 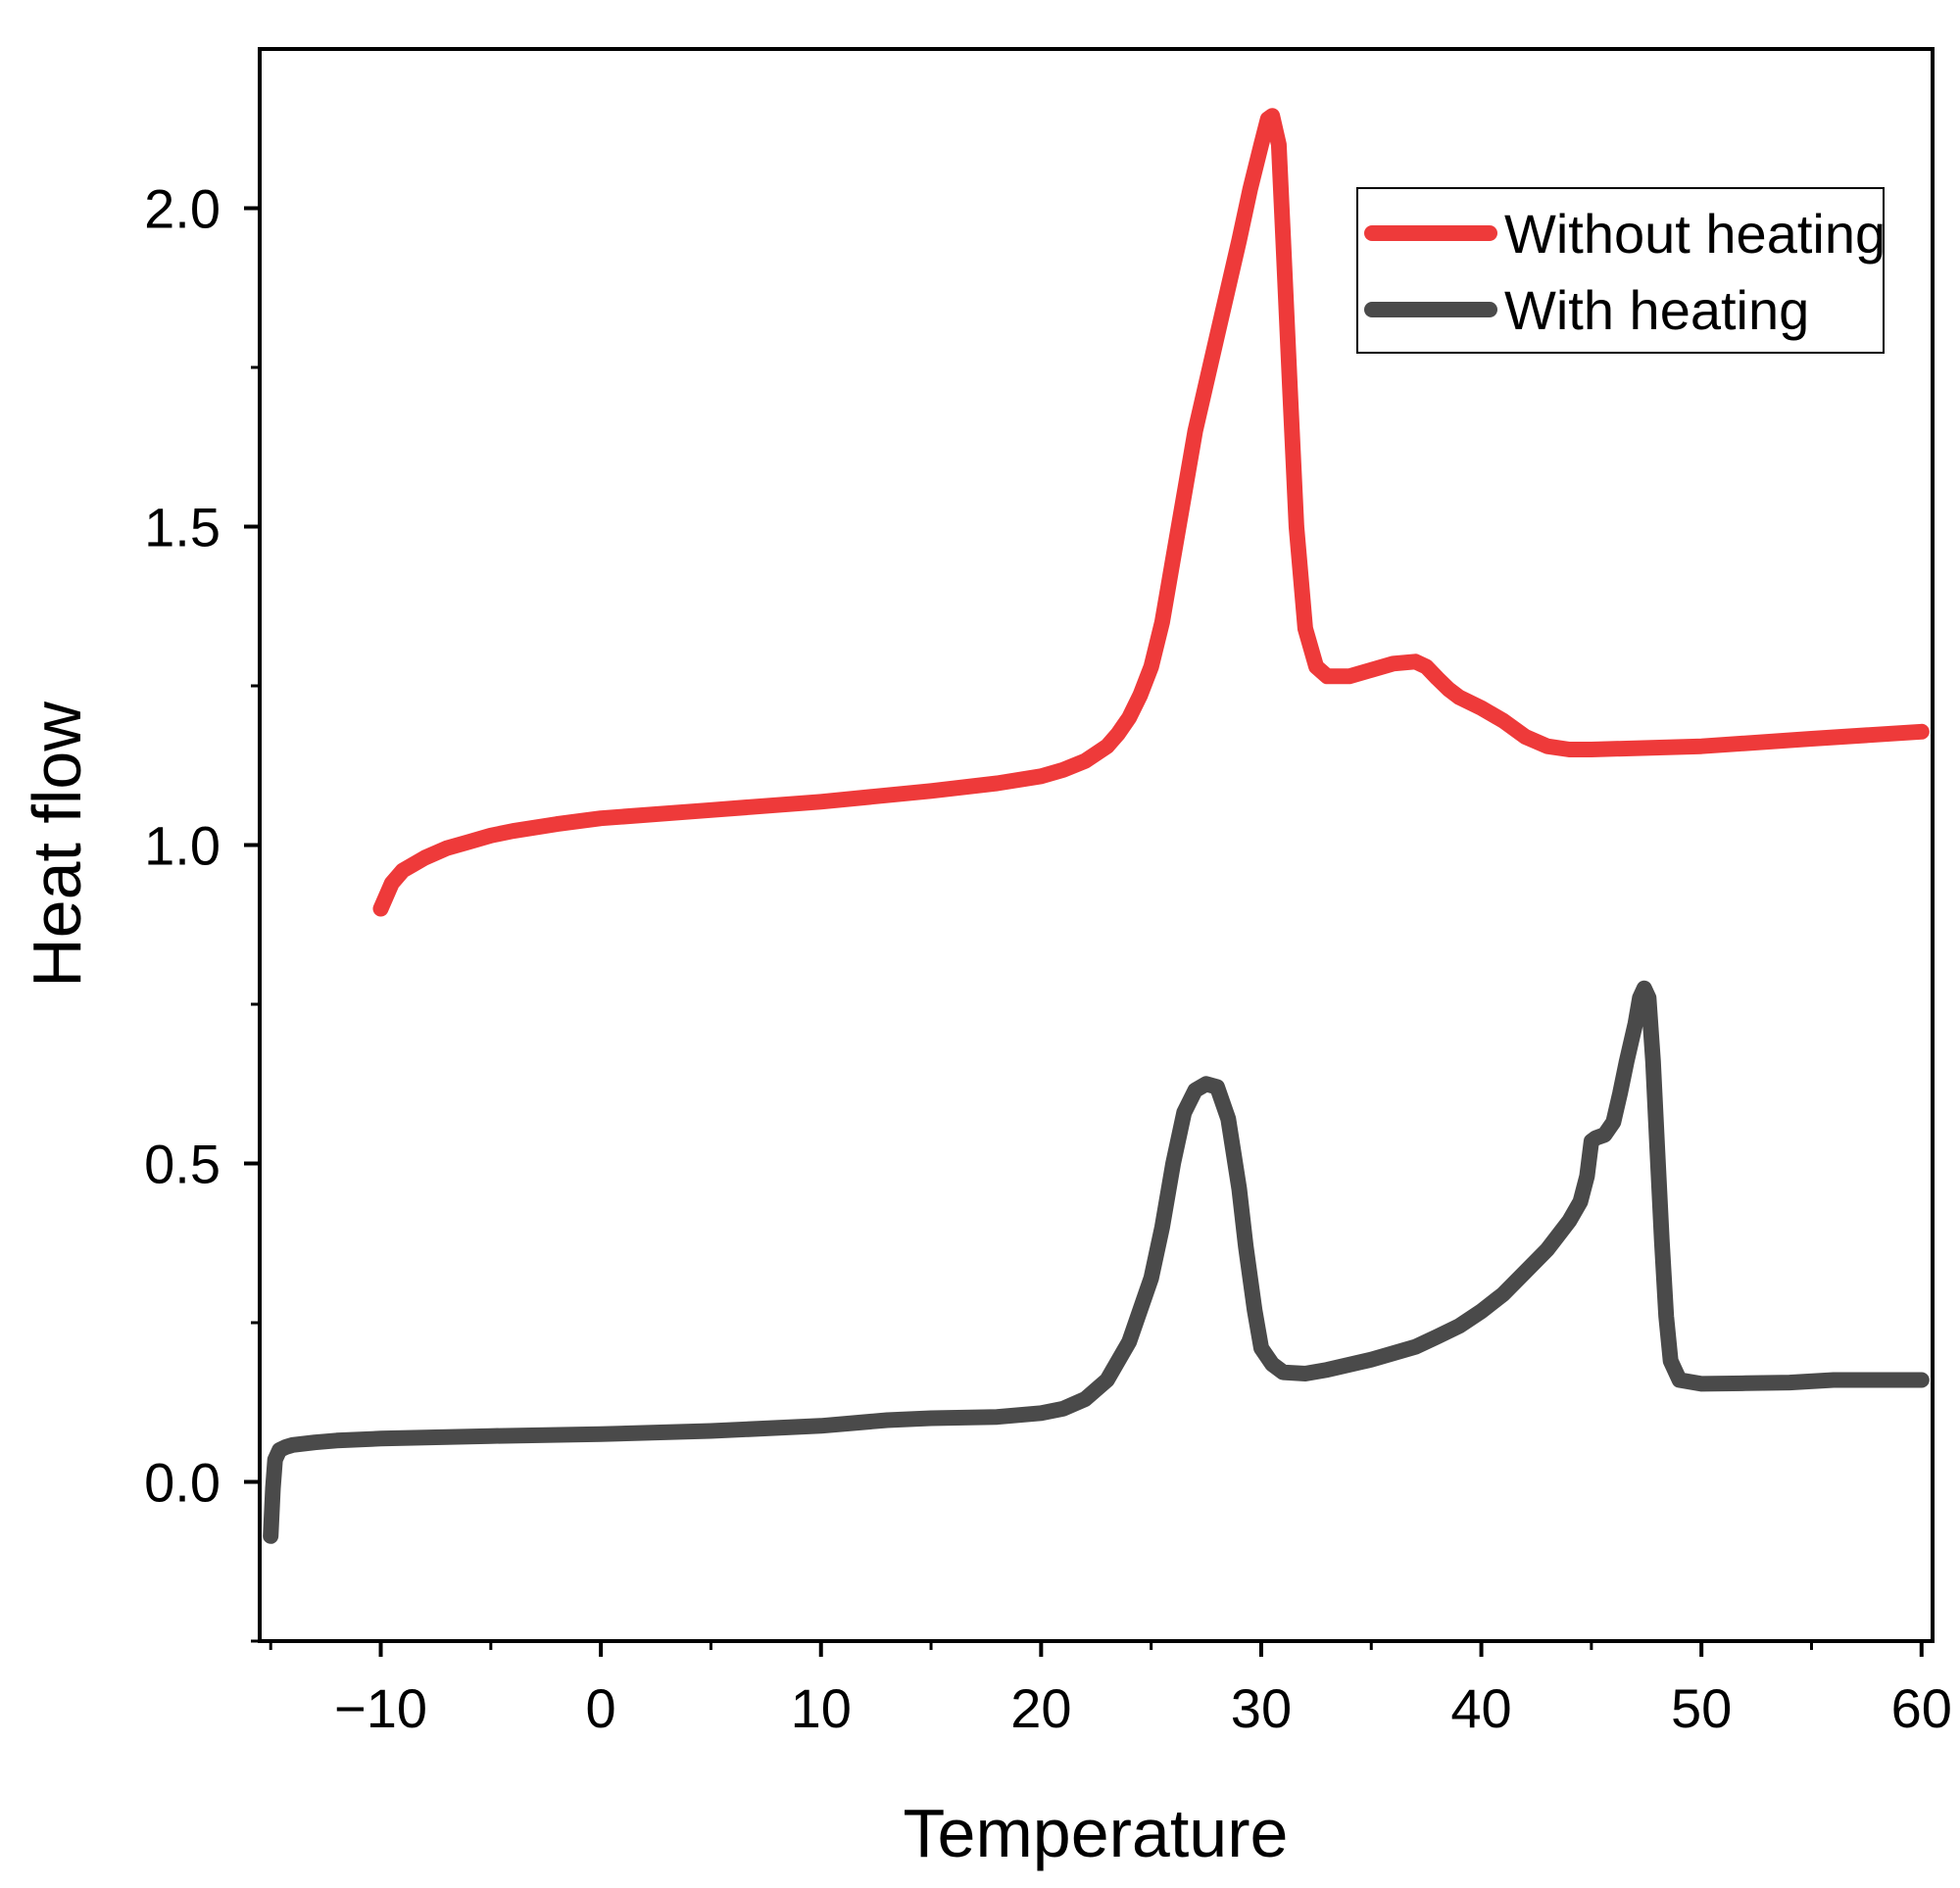 I want to click on y-tick-label: 2.0, so click(x=182, y=209).